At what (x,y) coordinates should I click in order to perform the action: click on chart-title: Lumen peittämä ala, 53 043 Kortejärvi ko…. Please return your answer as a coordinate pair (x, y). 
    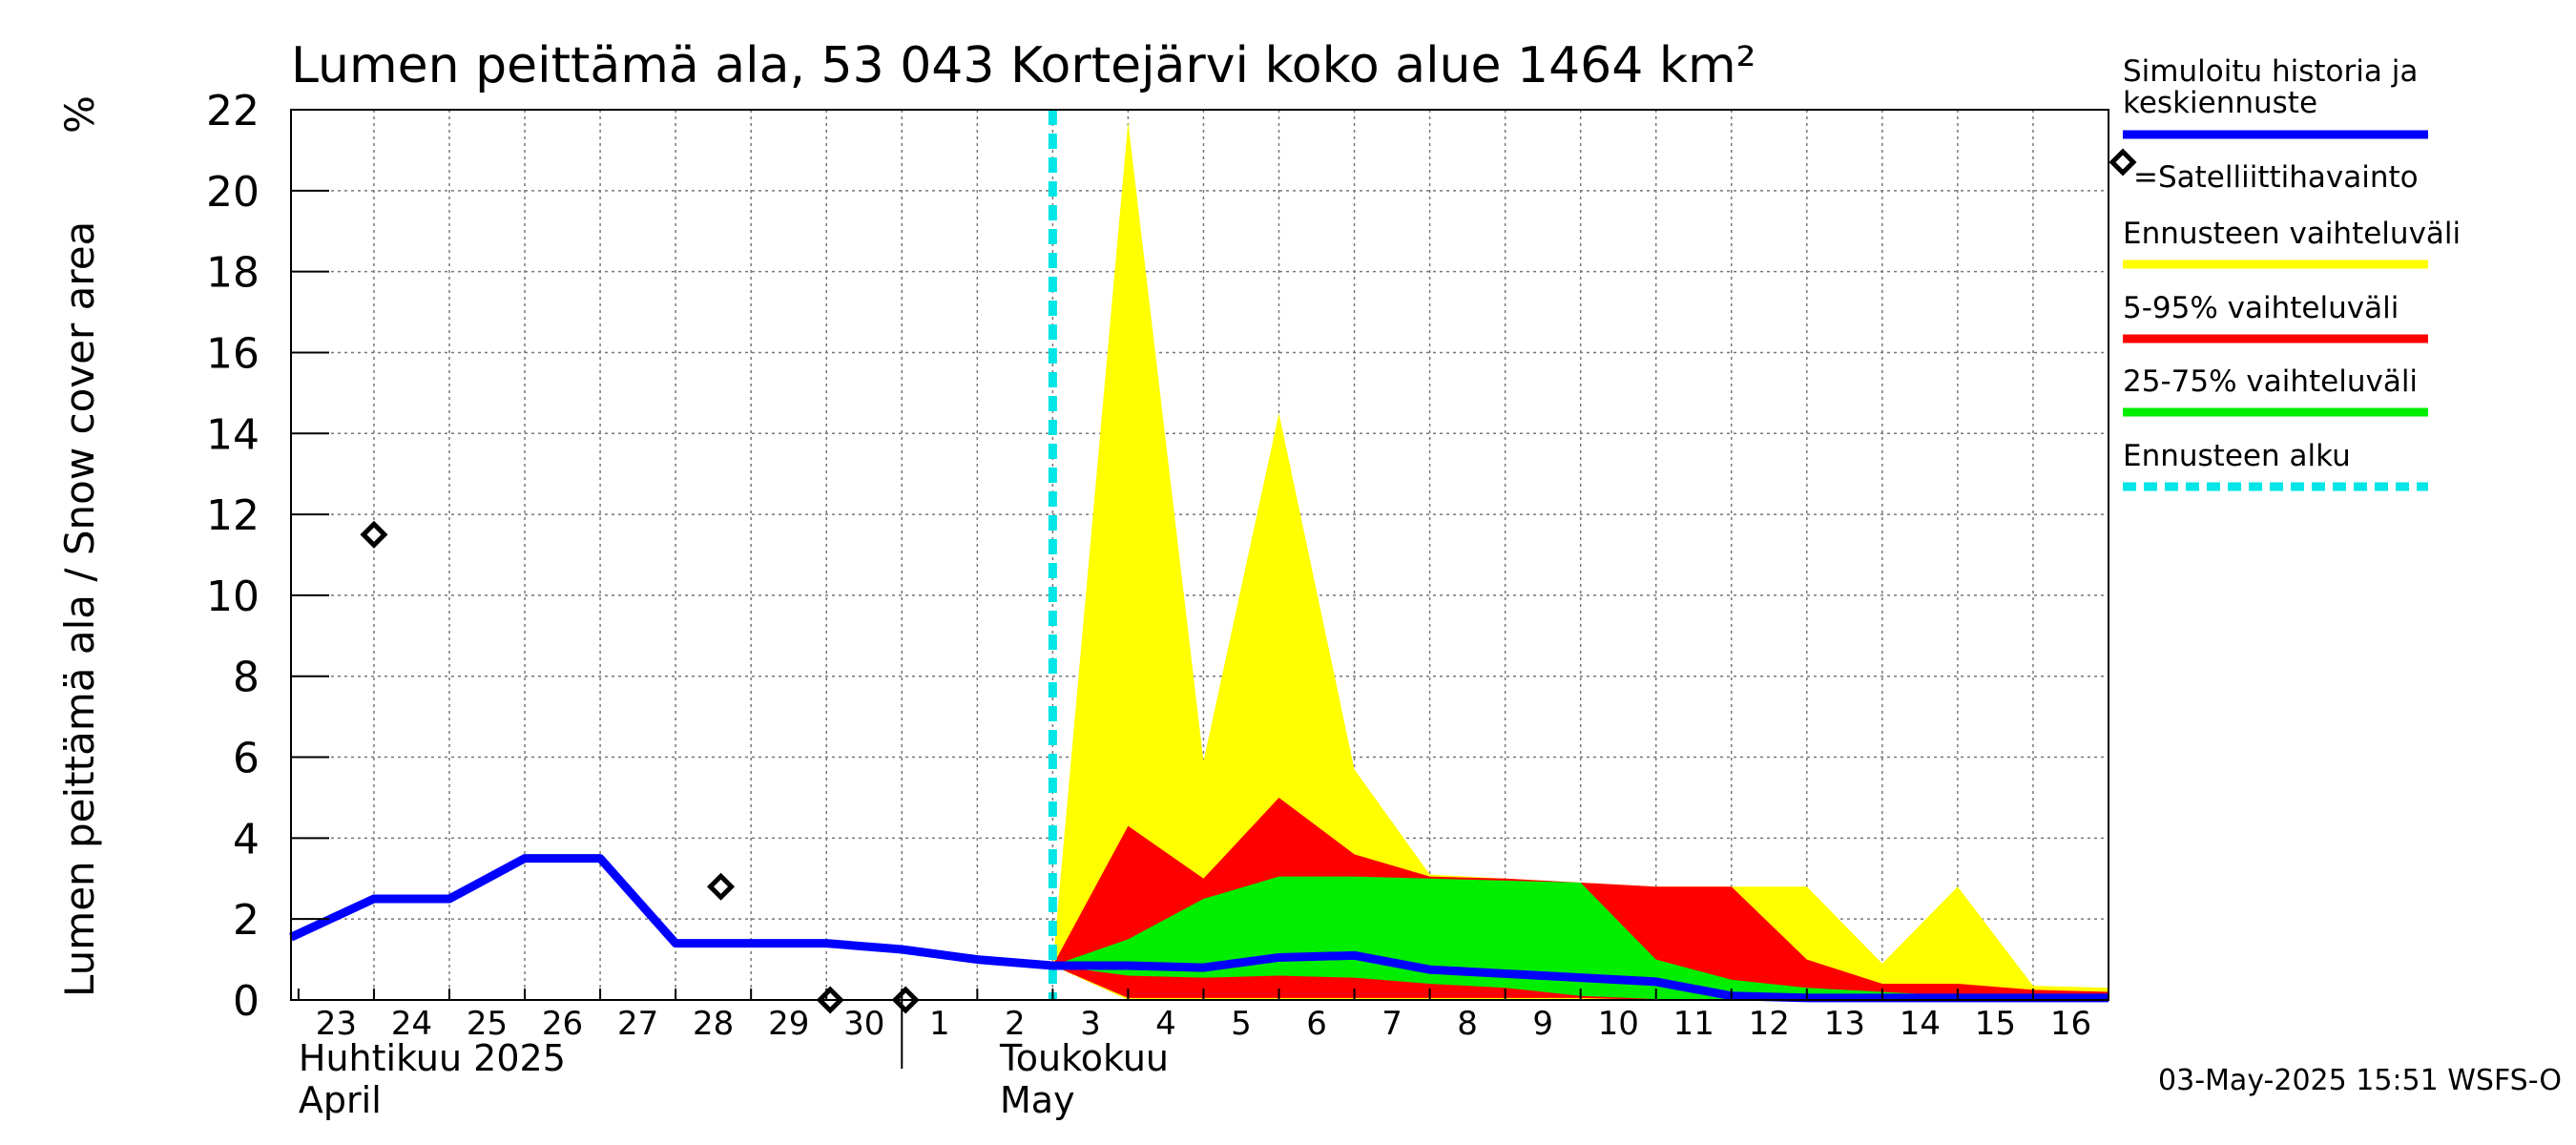
    Looking at the image, I should click on (1023, 66).